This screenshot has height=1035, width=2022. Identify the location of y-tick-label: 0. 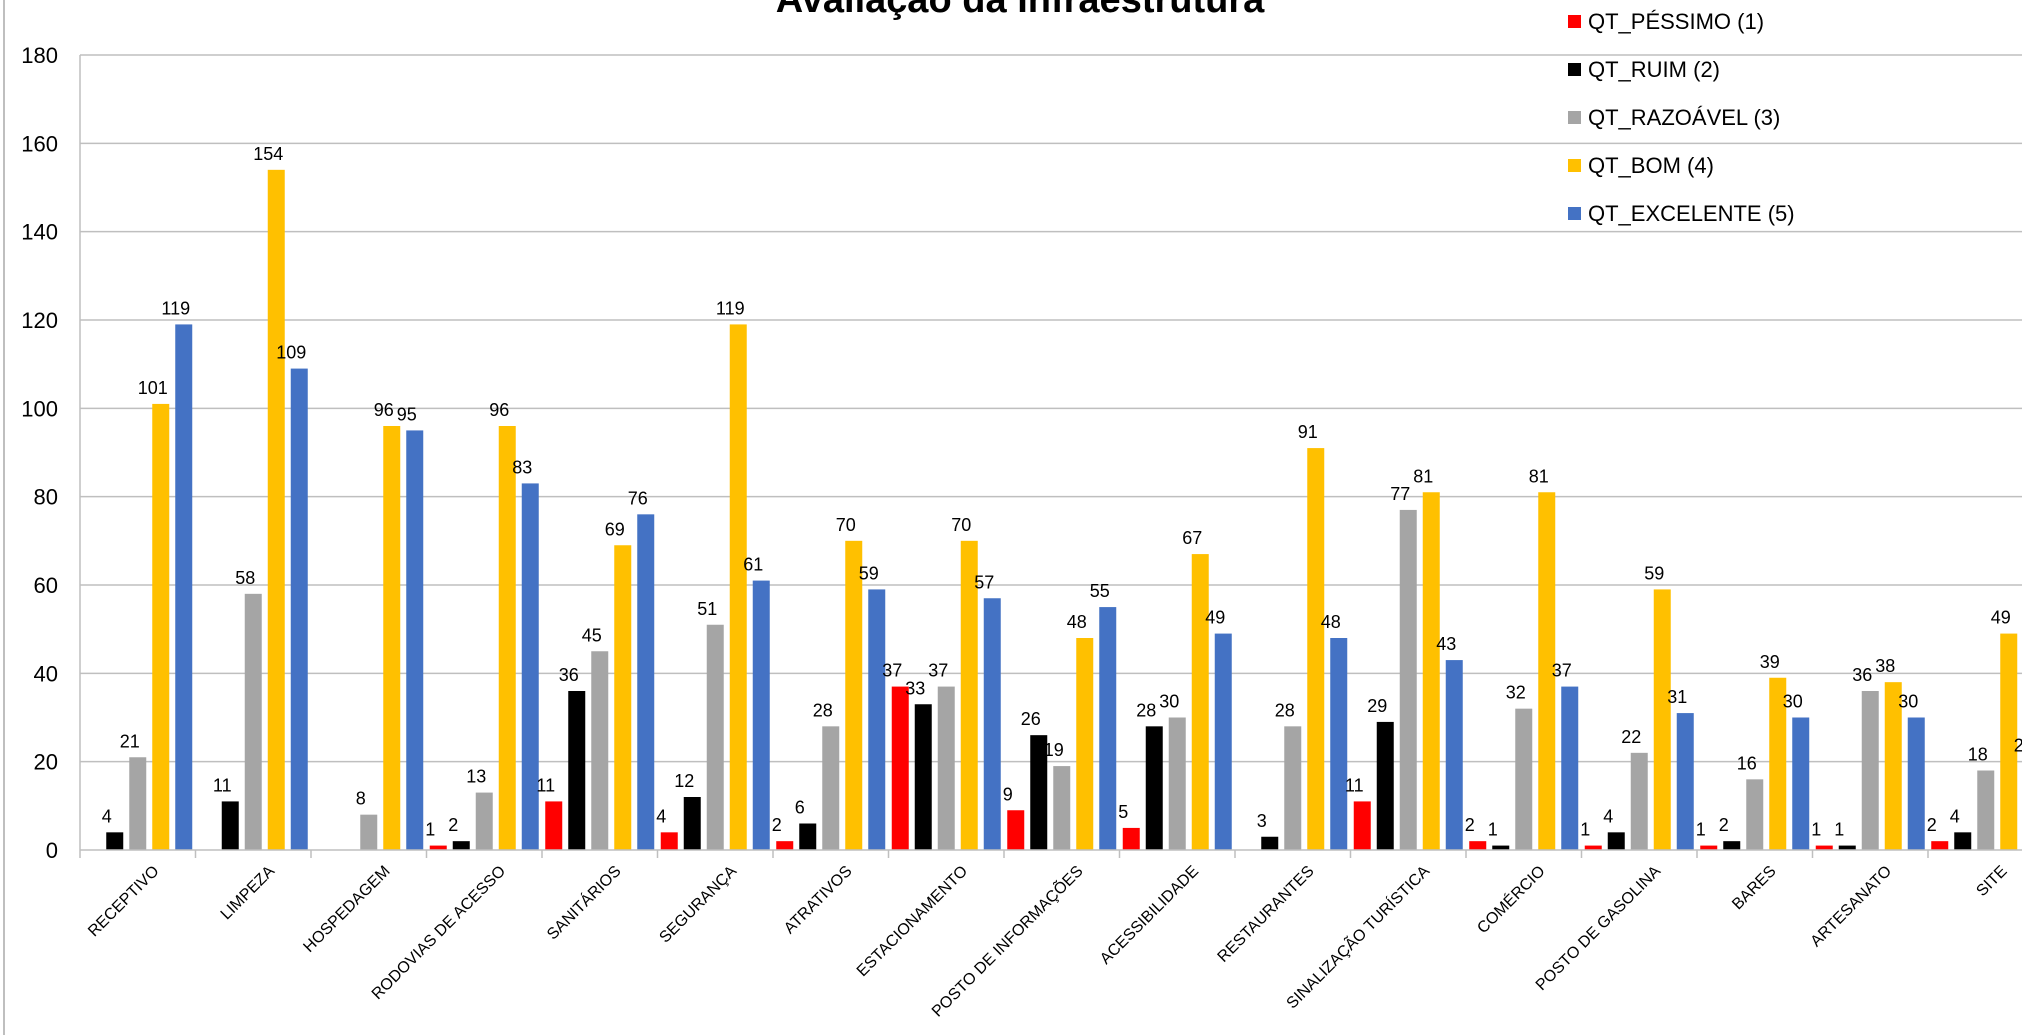
(52, 850).